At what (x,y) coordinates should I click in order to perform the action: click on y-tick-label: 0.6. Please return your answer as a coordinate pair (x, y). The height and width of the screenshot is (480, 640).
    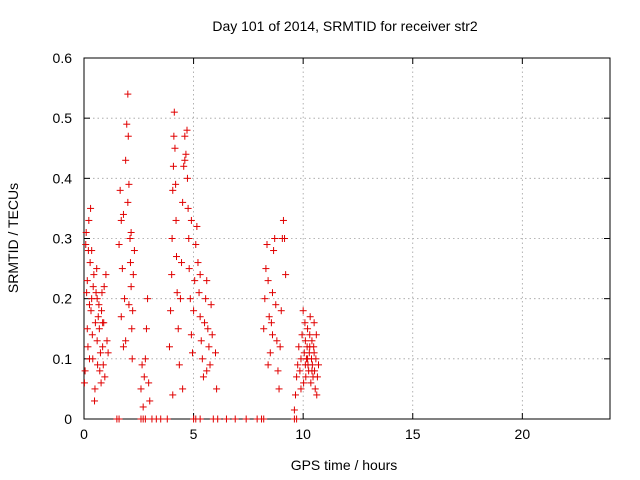
    Looking at the image, I should click on (63, 58).